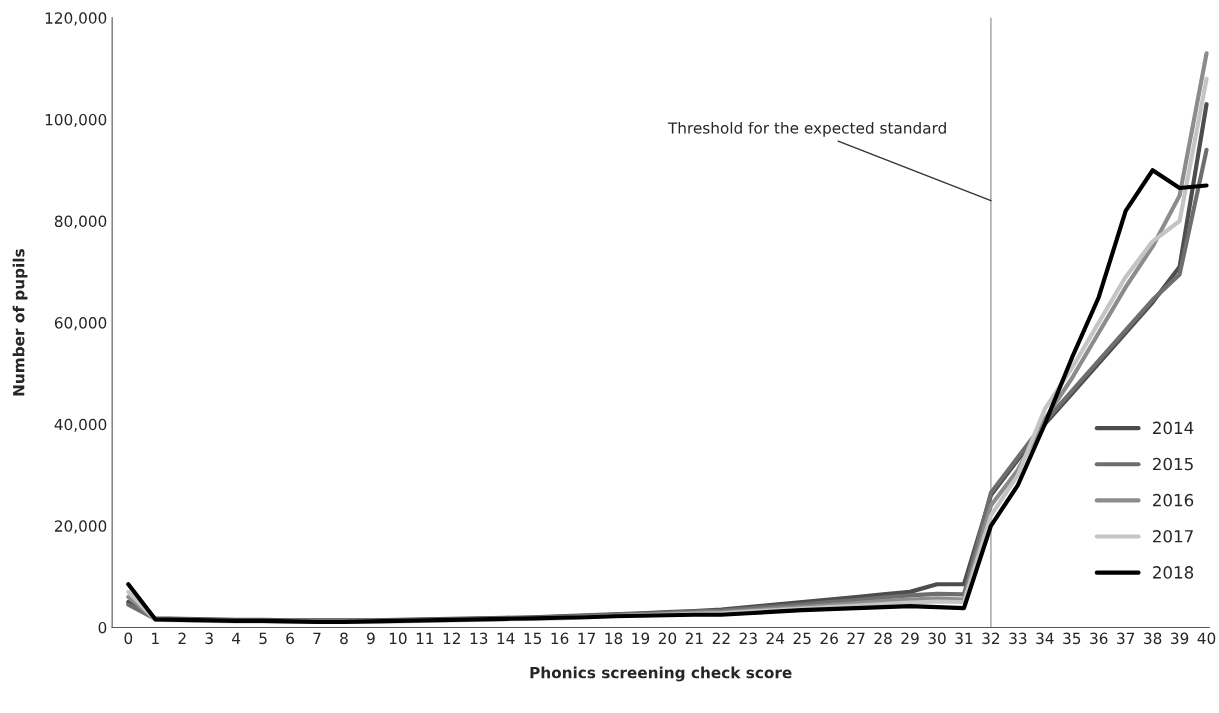  Describe the element at coordinates (263, 638) in the screenshot. I see `x-tick-label: 5` at that location.